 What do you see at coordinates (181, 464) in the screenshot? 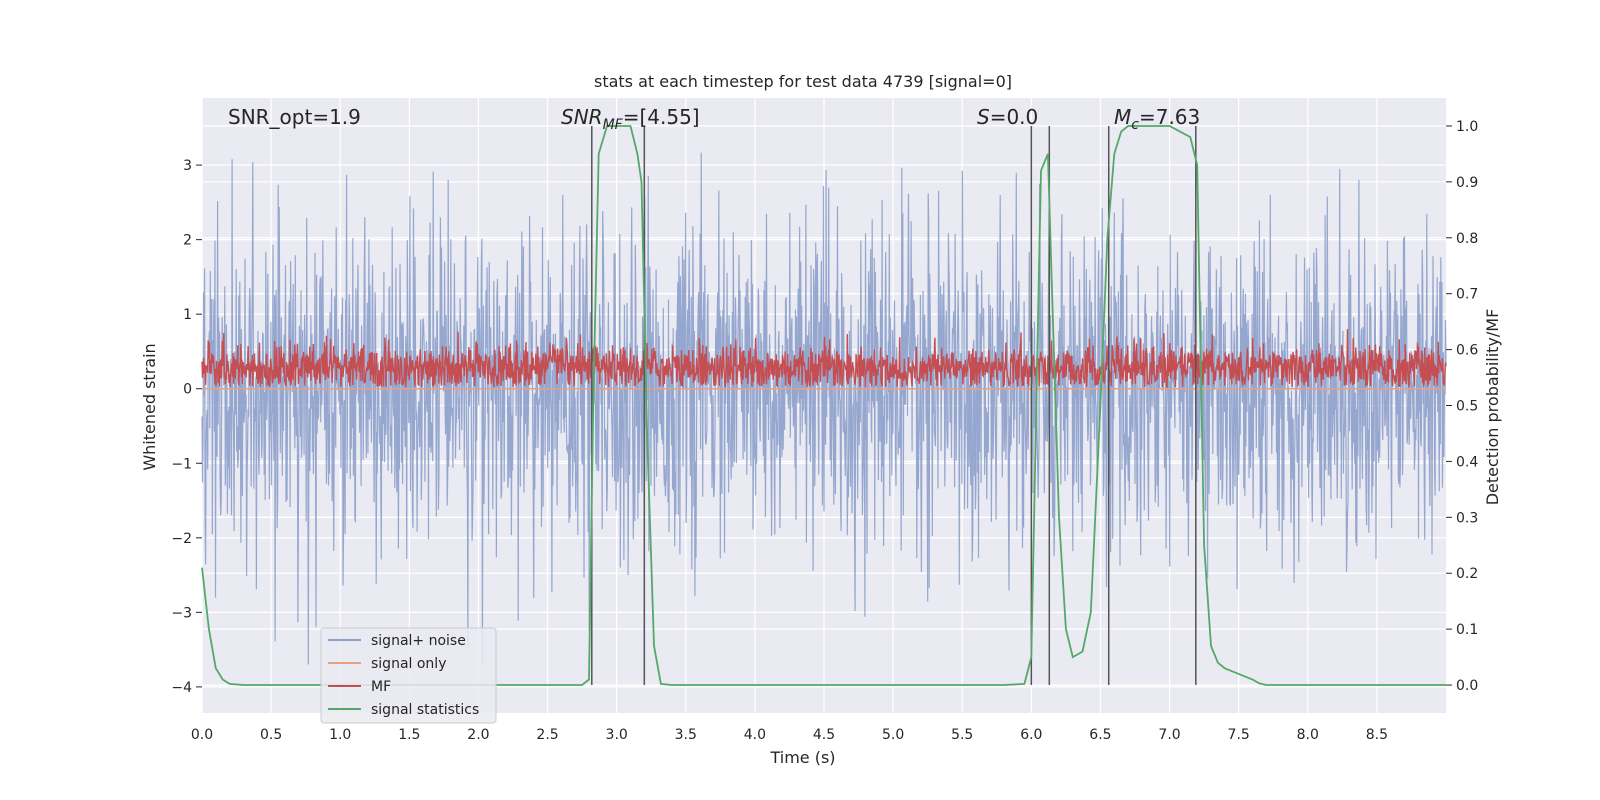
I see `y-tick-label-left: −1` at bounding box center [181, 464].